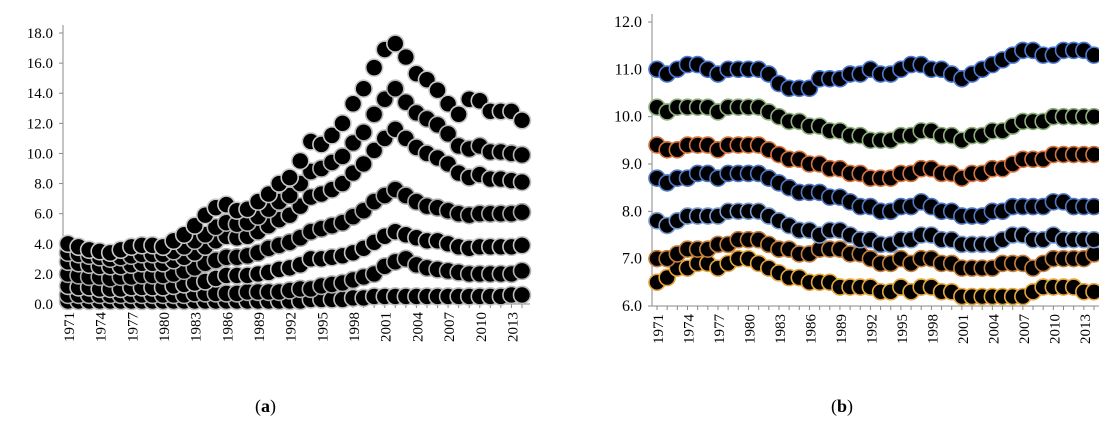  I want to click on chart-a-y-tick-label: 16.0, so click(40, 64).